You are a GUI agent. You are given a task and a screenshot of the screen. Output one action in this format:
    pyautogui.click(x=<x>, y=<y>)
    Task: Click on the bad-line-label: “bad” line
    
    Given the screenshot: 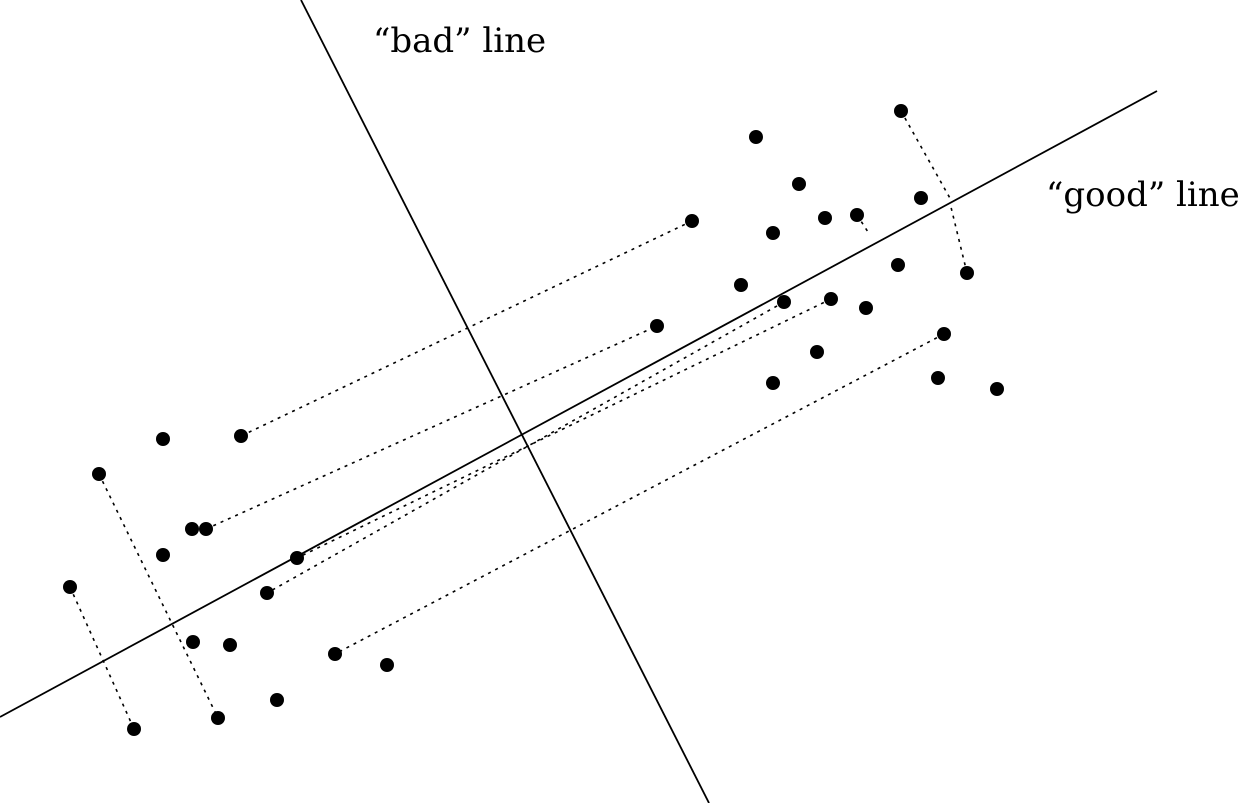 What is the action you would take?
    pyautogui.click(x=459, y=41)
    